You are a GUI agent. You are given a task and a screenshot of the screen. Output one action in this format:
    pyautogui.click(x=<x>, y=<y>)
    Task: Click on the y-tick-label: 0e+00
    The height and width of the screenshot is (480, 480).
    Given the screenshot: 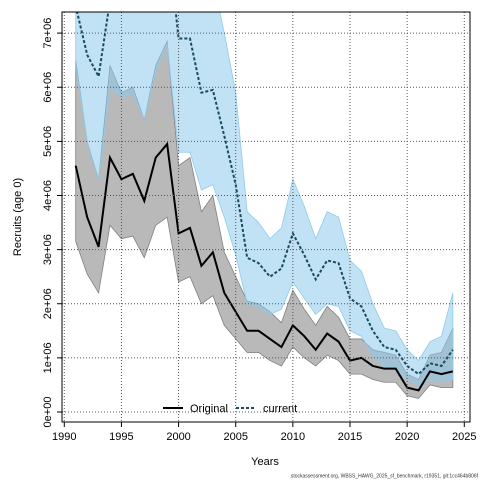 What is the action you would take?
    pyautogui.click(x=48, y=412)
    